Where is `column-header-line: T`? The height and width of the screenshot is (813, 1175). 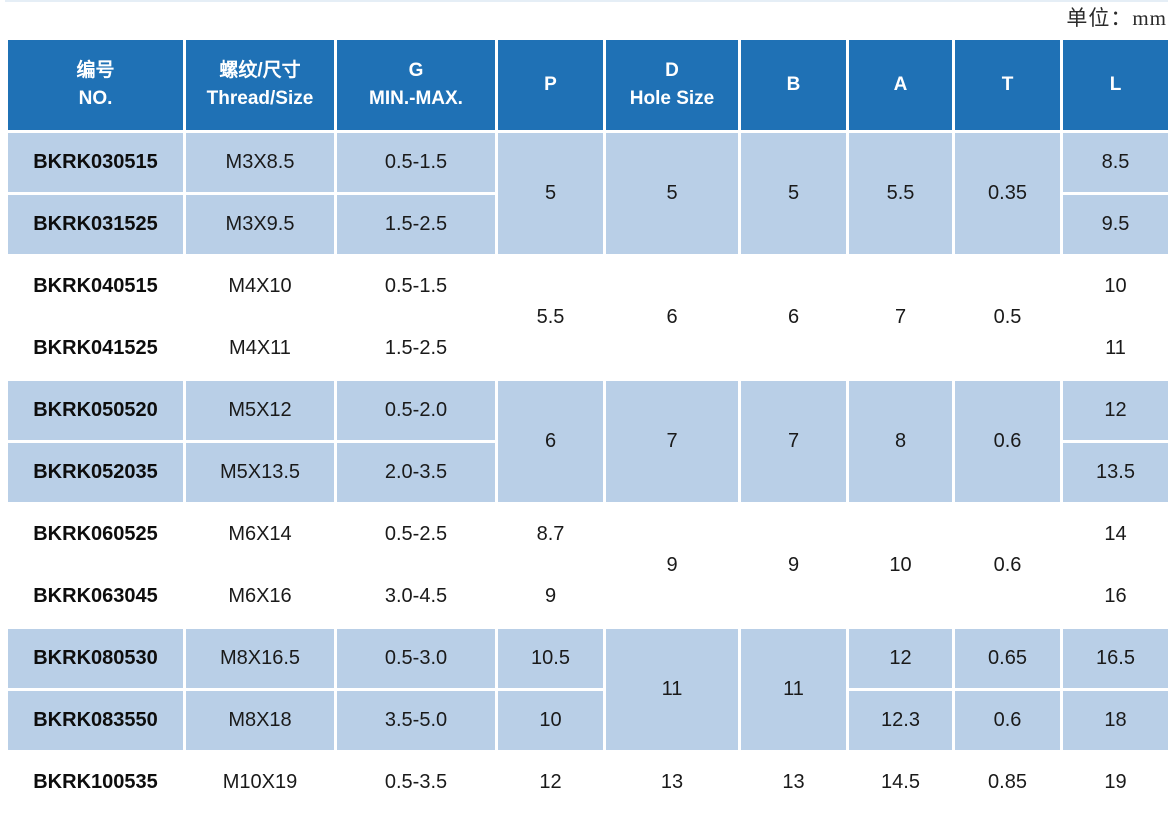
column-header-line: T is located at coordinates (1007, 84).